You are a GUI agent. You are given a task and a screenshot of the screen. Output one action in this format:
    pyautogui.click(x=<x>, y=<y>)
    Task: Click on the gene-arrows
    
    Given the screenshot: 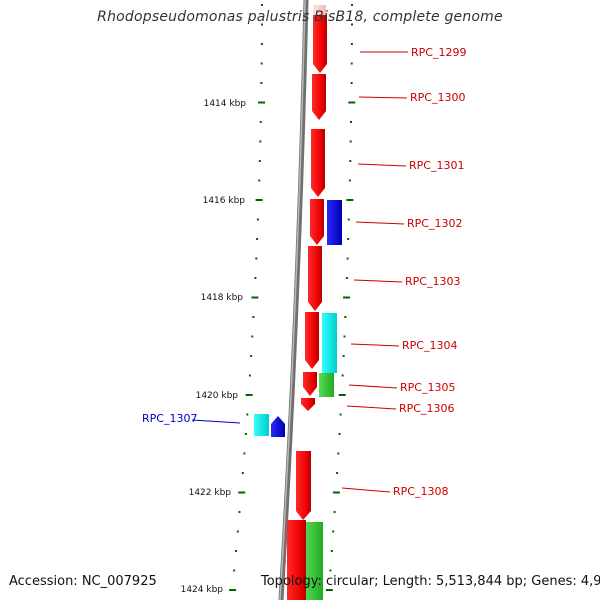 What is the action you would take?
    pyautogui.click(x=306, y=307)
    